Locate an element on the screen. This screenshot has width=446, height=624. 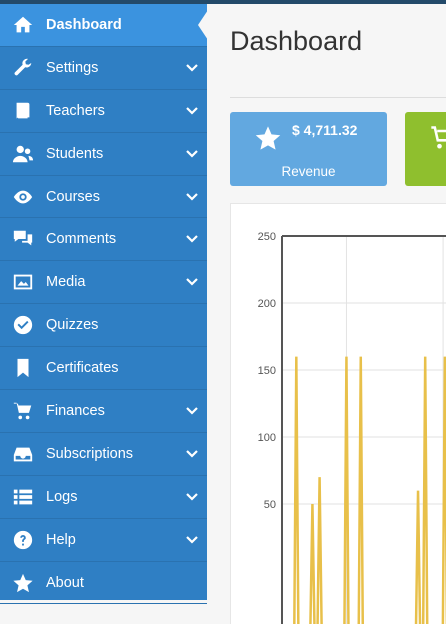
students-icon is located at coordinates (23, 154).